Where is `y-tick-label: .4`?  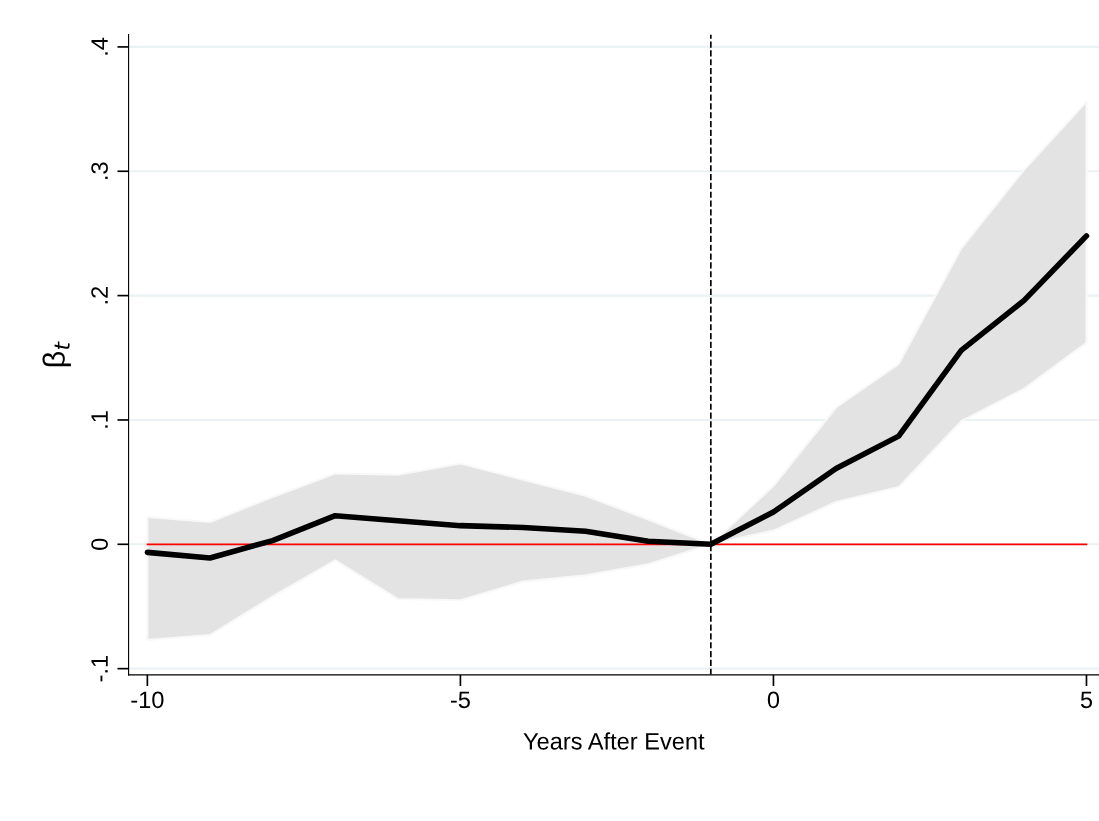
y-tick-label: .4 is located at coordinates (99, 46).